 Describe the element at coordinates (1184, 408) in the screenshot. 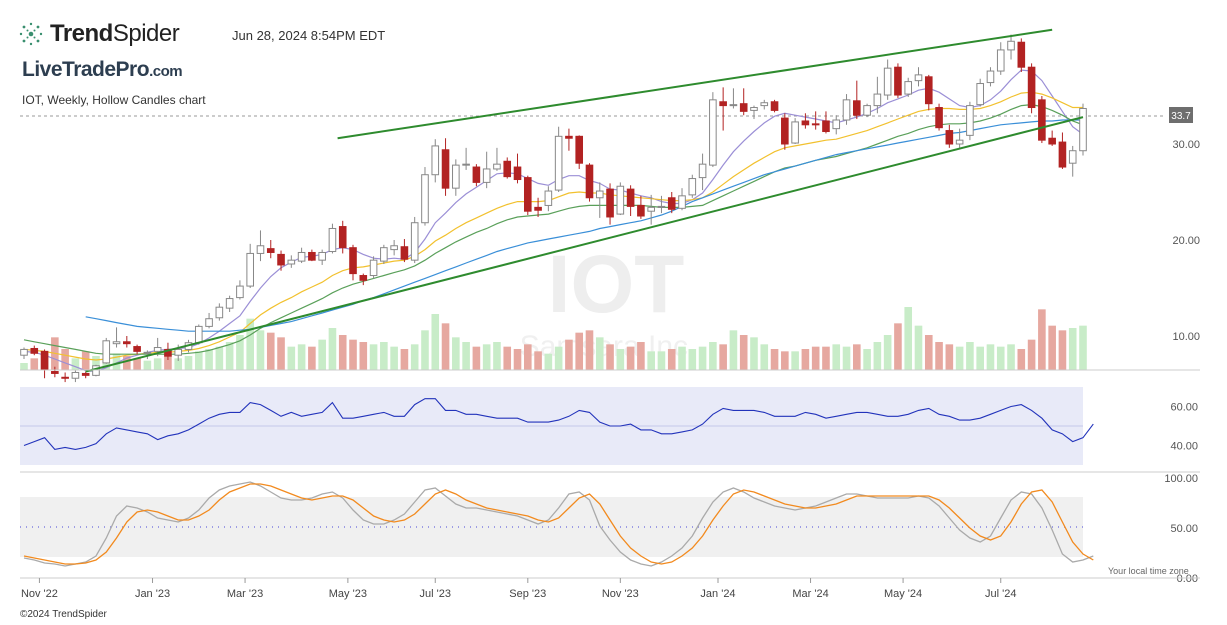

I see `rsi-tick-label: 60.00` at that location.